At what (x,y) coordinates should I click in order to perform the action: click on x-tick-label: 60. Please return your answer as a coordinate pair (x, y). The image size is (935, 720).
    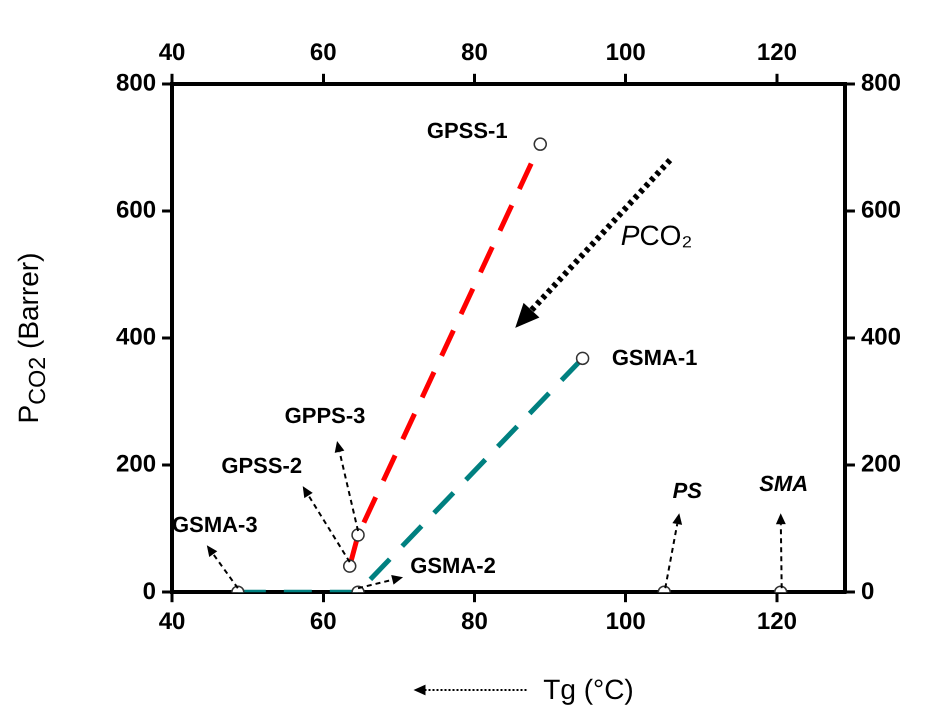
    Looking at the image, I should click on (323, 622).